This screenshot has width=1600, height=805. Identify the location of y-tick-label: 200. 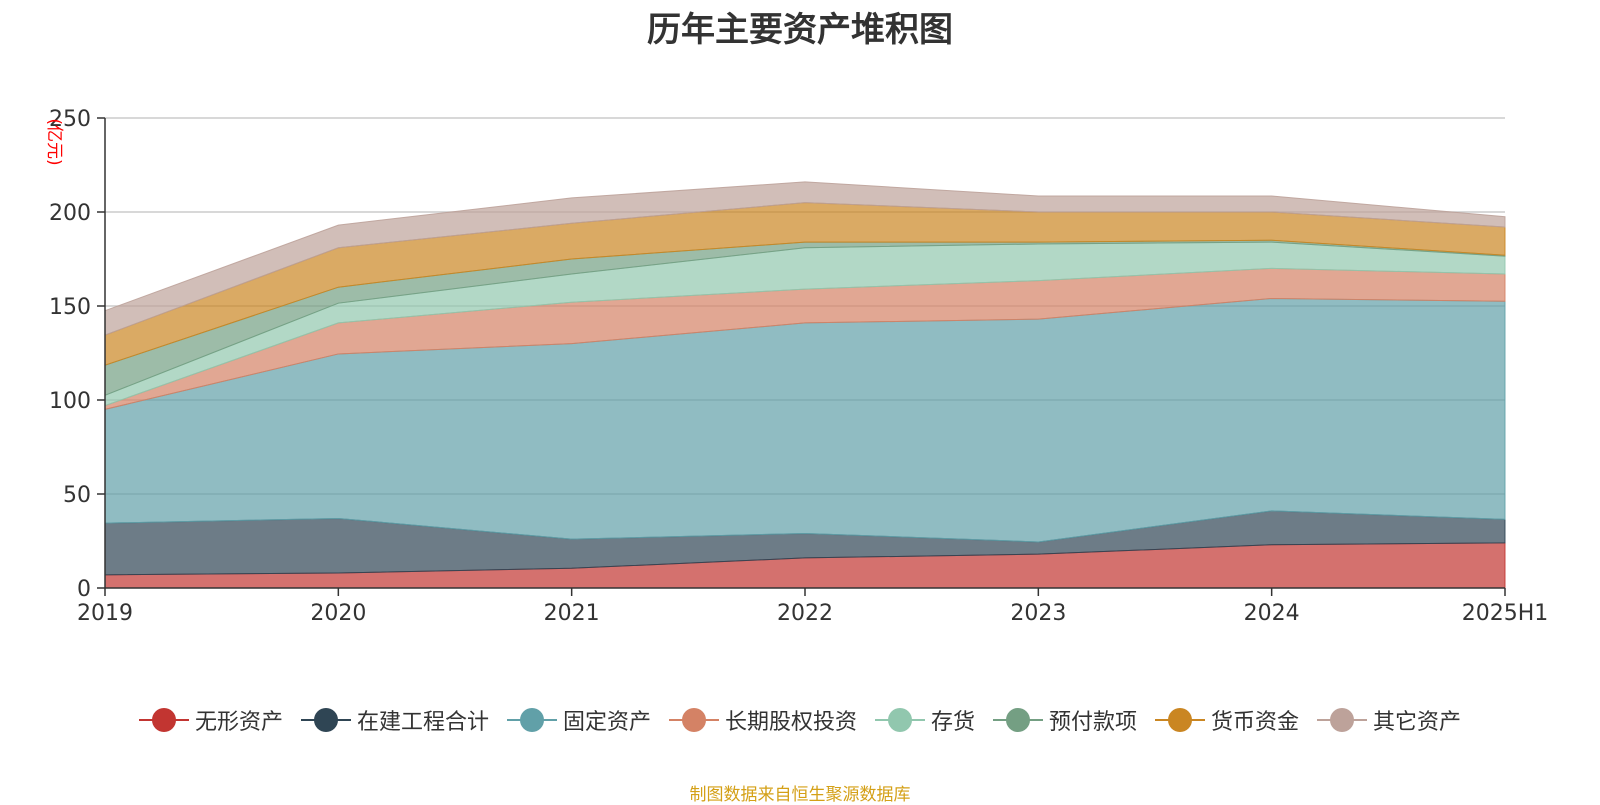
(70, 213).